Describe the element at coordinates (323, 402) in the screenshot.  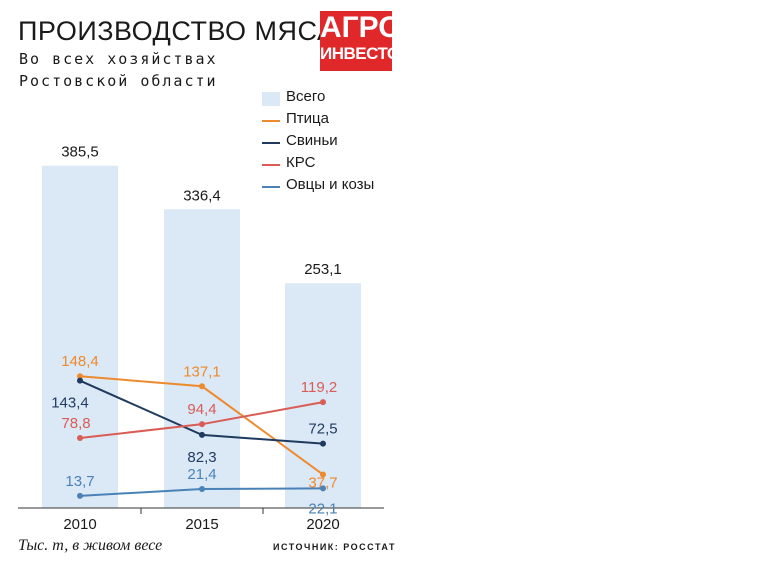
I see `point-cattle-2020` at that location.